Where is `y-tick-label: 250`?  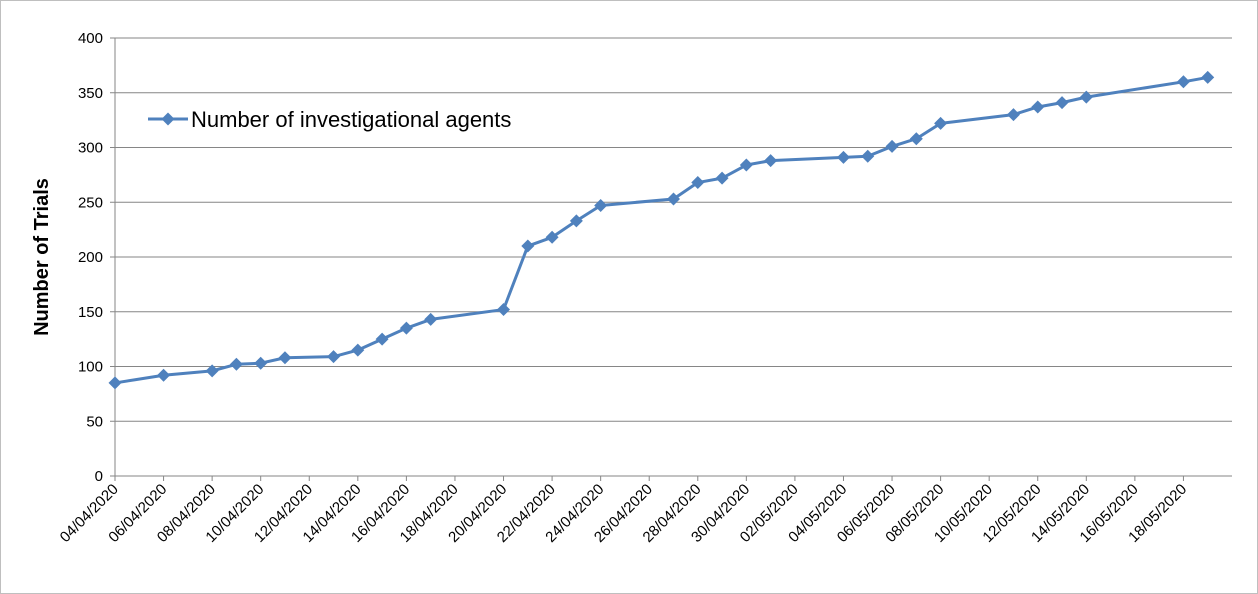
y-tick-label: 250 is located at coordinates (90, 202).